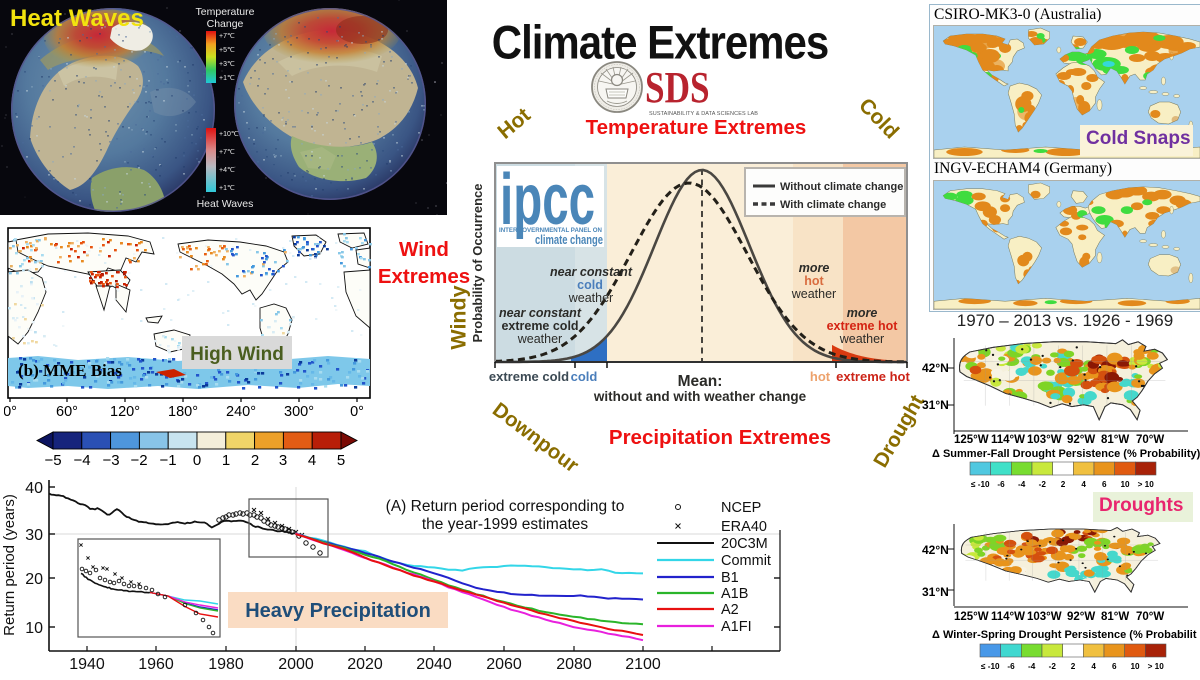 This screenshot has width=1200, height=680. I want to click on svg-text: With climate change, so click(833, 205).